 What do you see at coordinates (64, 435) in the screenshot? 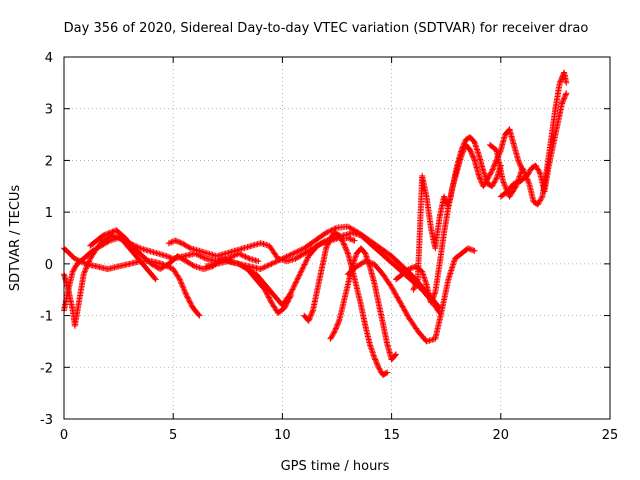
I see `x-tick-label: 0` at bounding box center [64, 435].